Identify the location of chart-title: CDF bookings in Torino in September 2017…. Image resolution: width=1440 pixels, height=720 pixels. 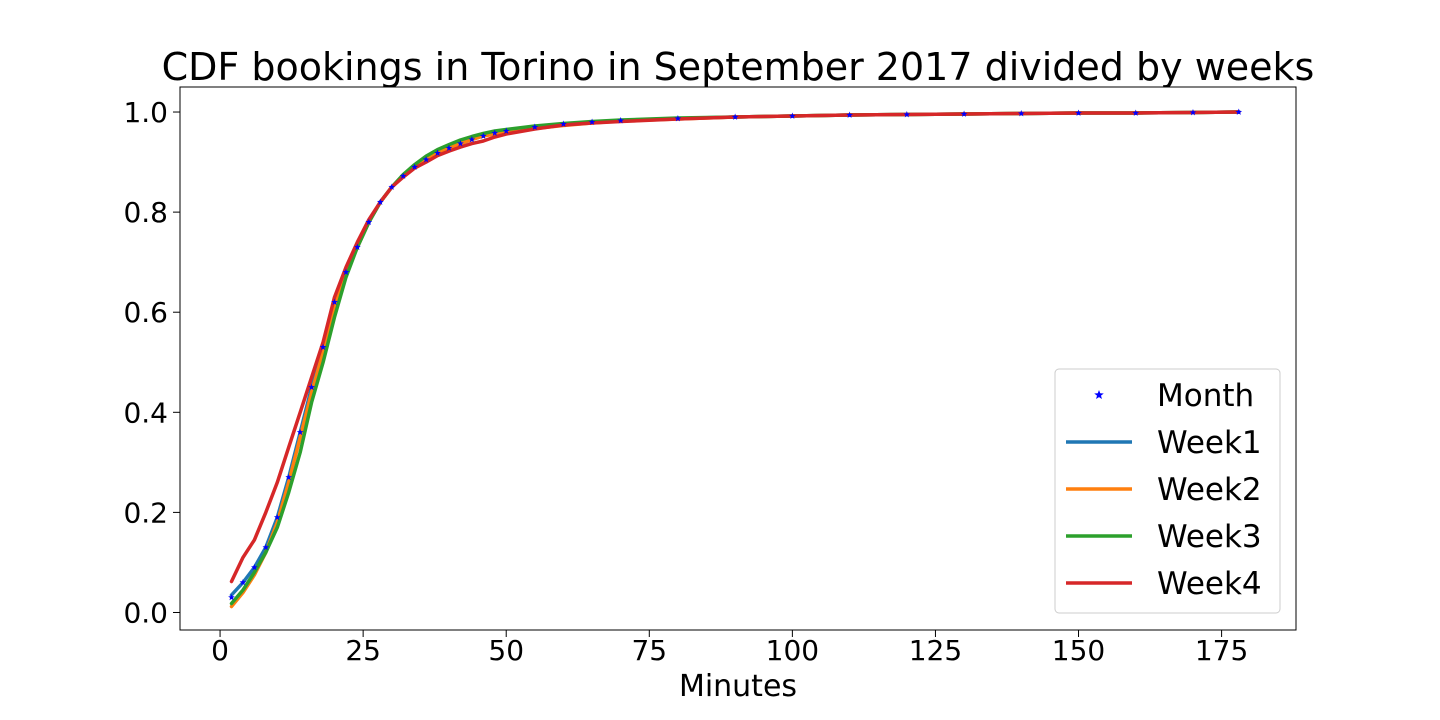
(738, 67).